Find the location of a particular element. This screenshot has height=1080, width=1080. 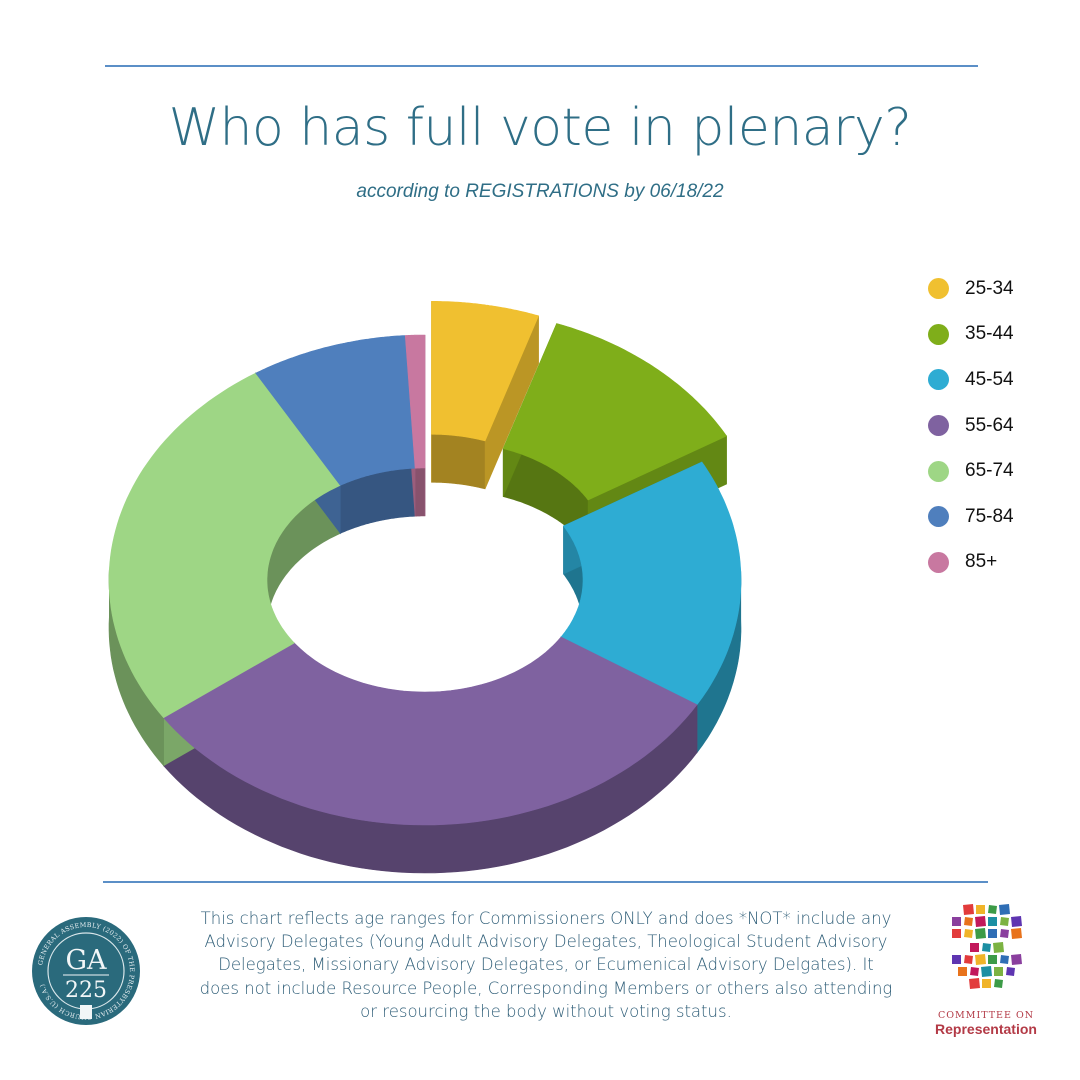

legend-label: 55-64 is located at coordinates (989, 425).